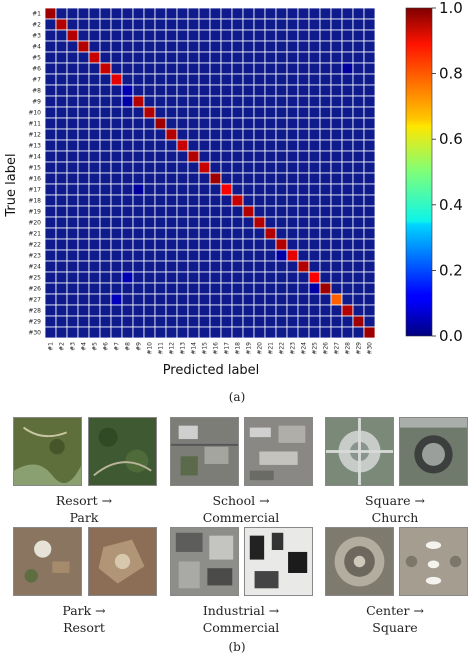  I want to click on heatmap-cell-r24-c17, so click(226, 266).